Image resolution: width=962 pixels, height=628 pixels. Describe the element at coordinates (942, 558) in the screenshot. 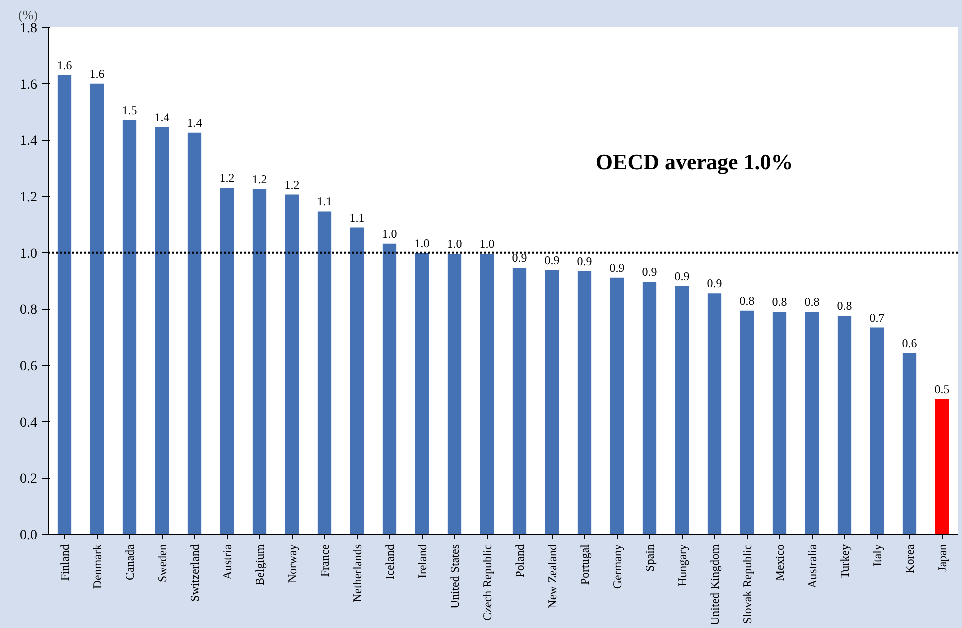

I see `x-tick-label: Japan` at that location.